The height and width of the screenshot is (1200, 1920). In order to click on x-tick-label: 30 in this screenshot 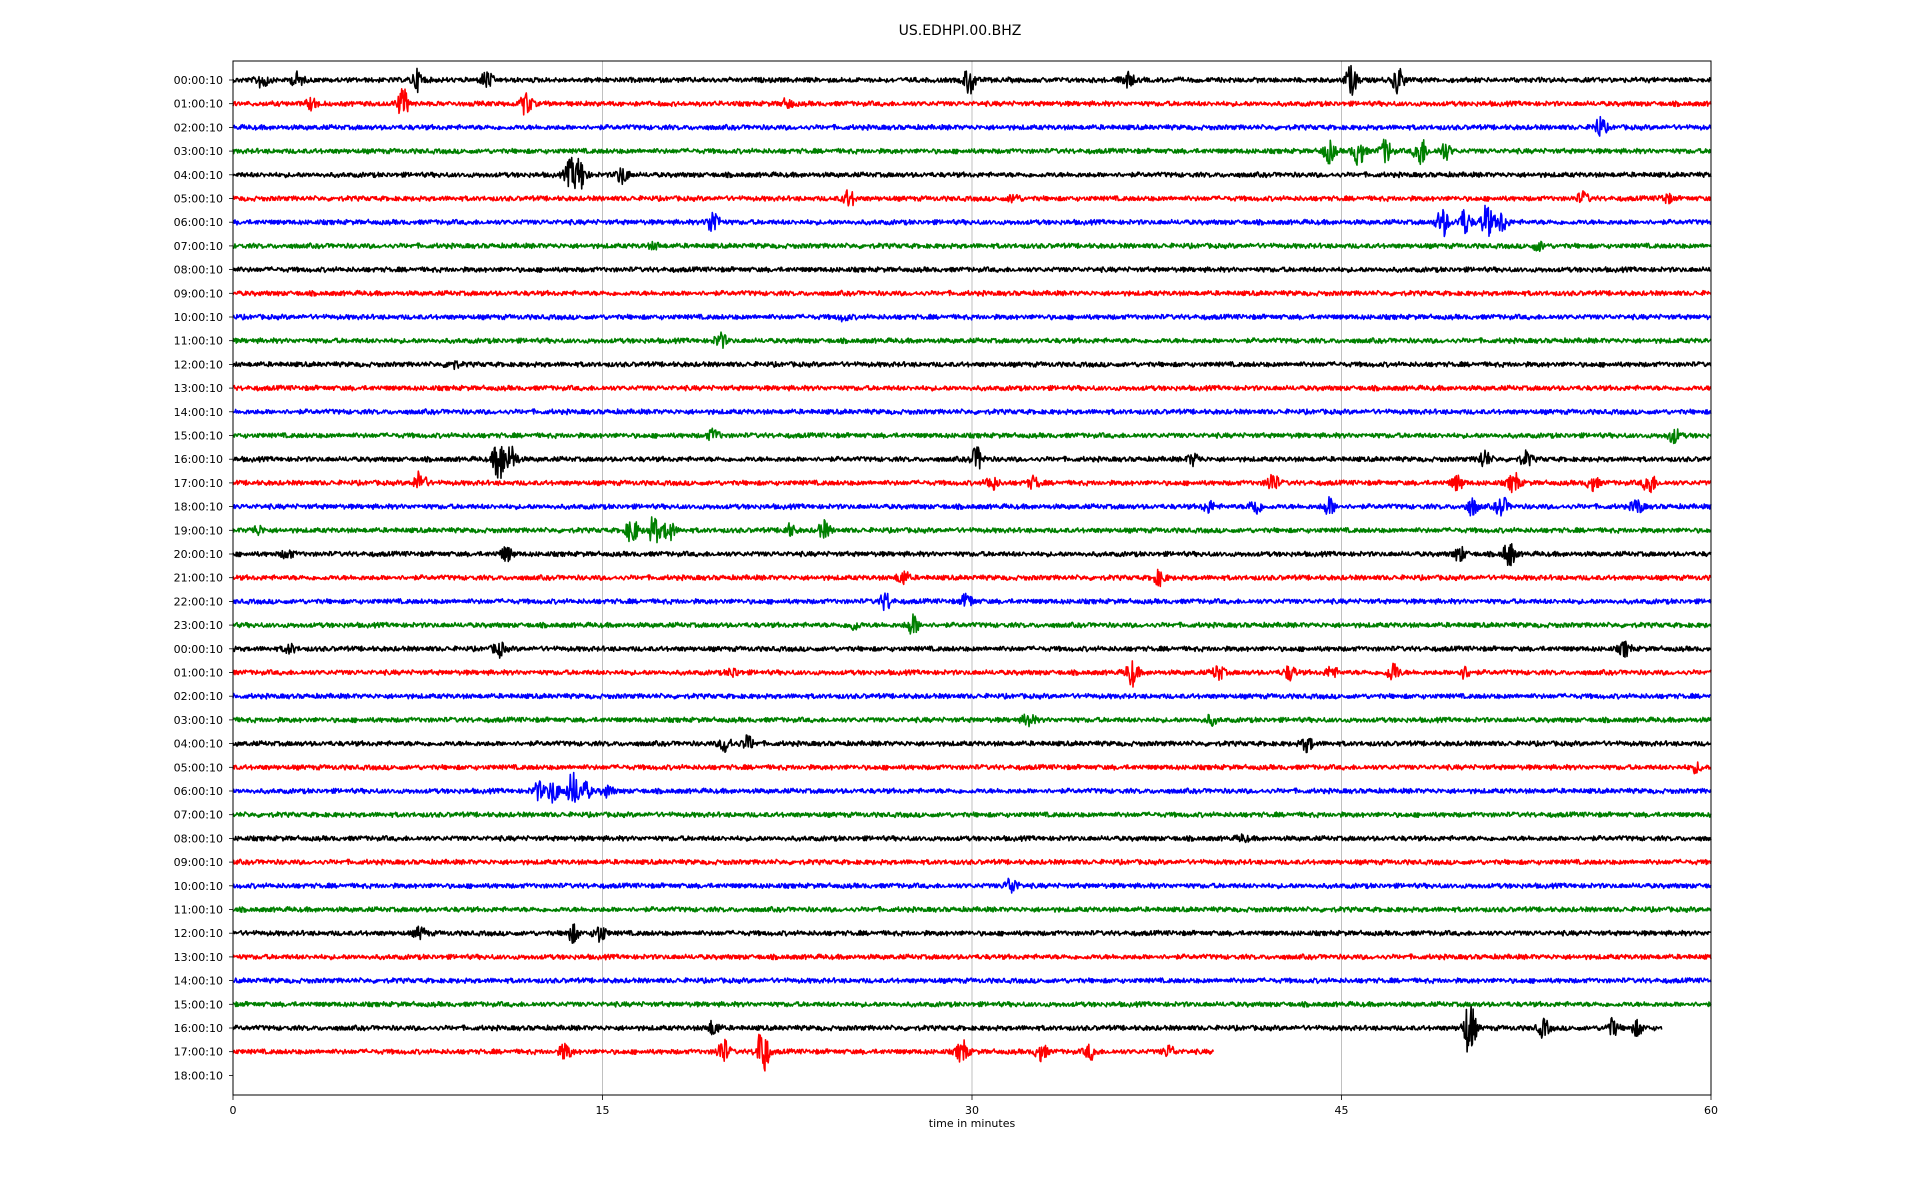, I will do `click(972, 1110)`.